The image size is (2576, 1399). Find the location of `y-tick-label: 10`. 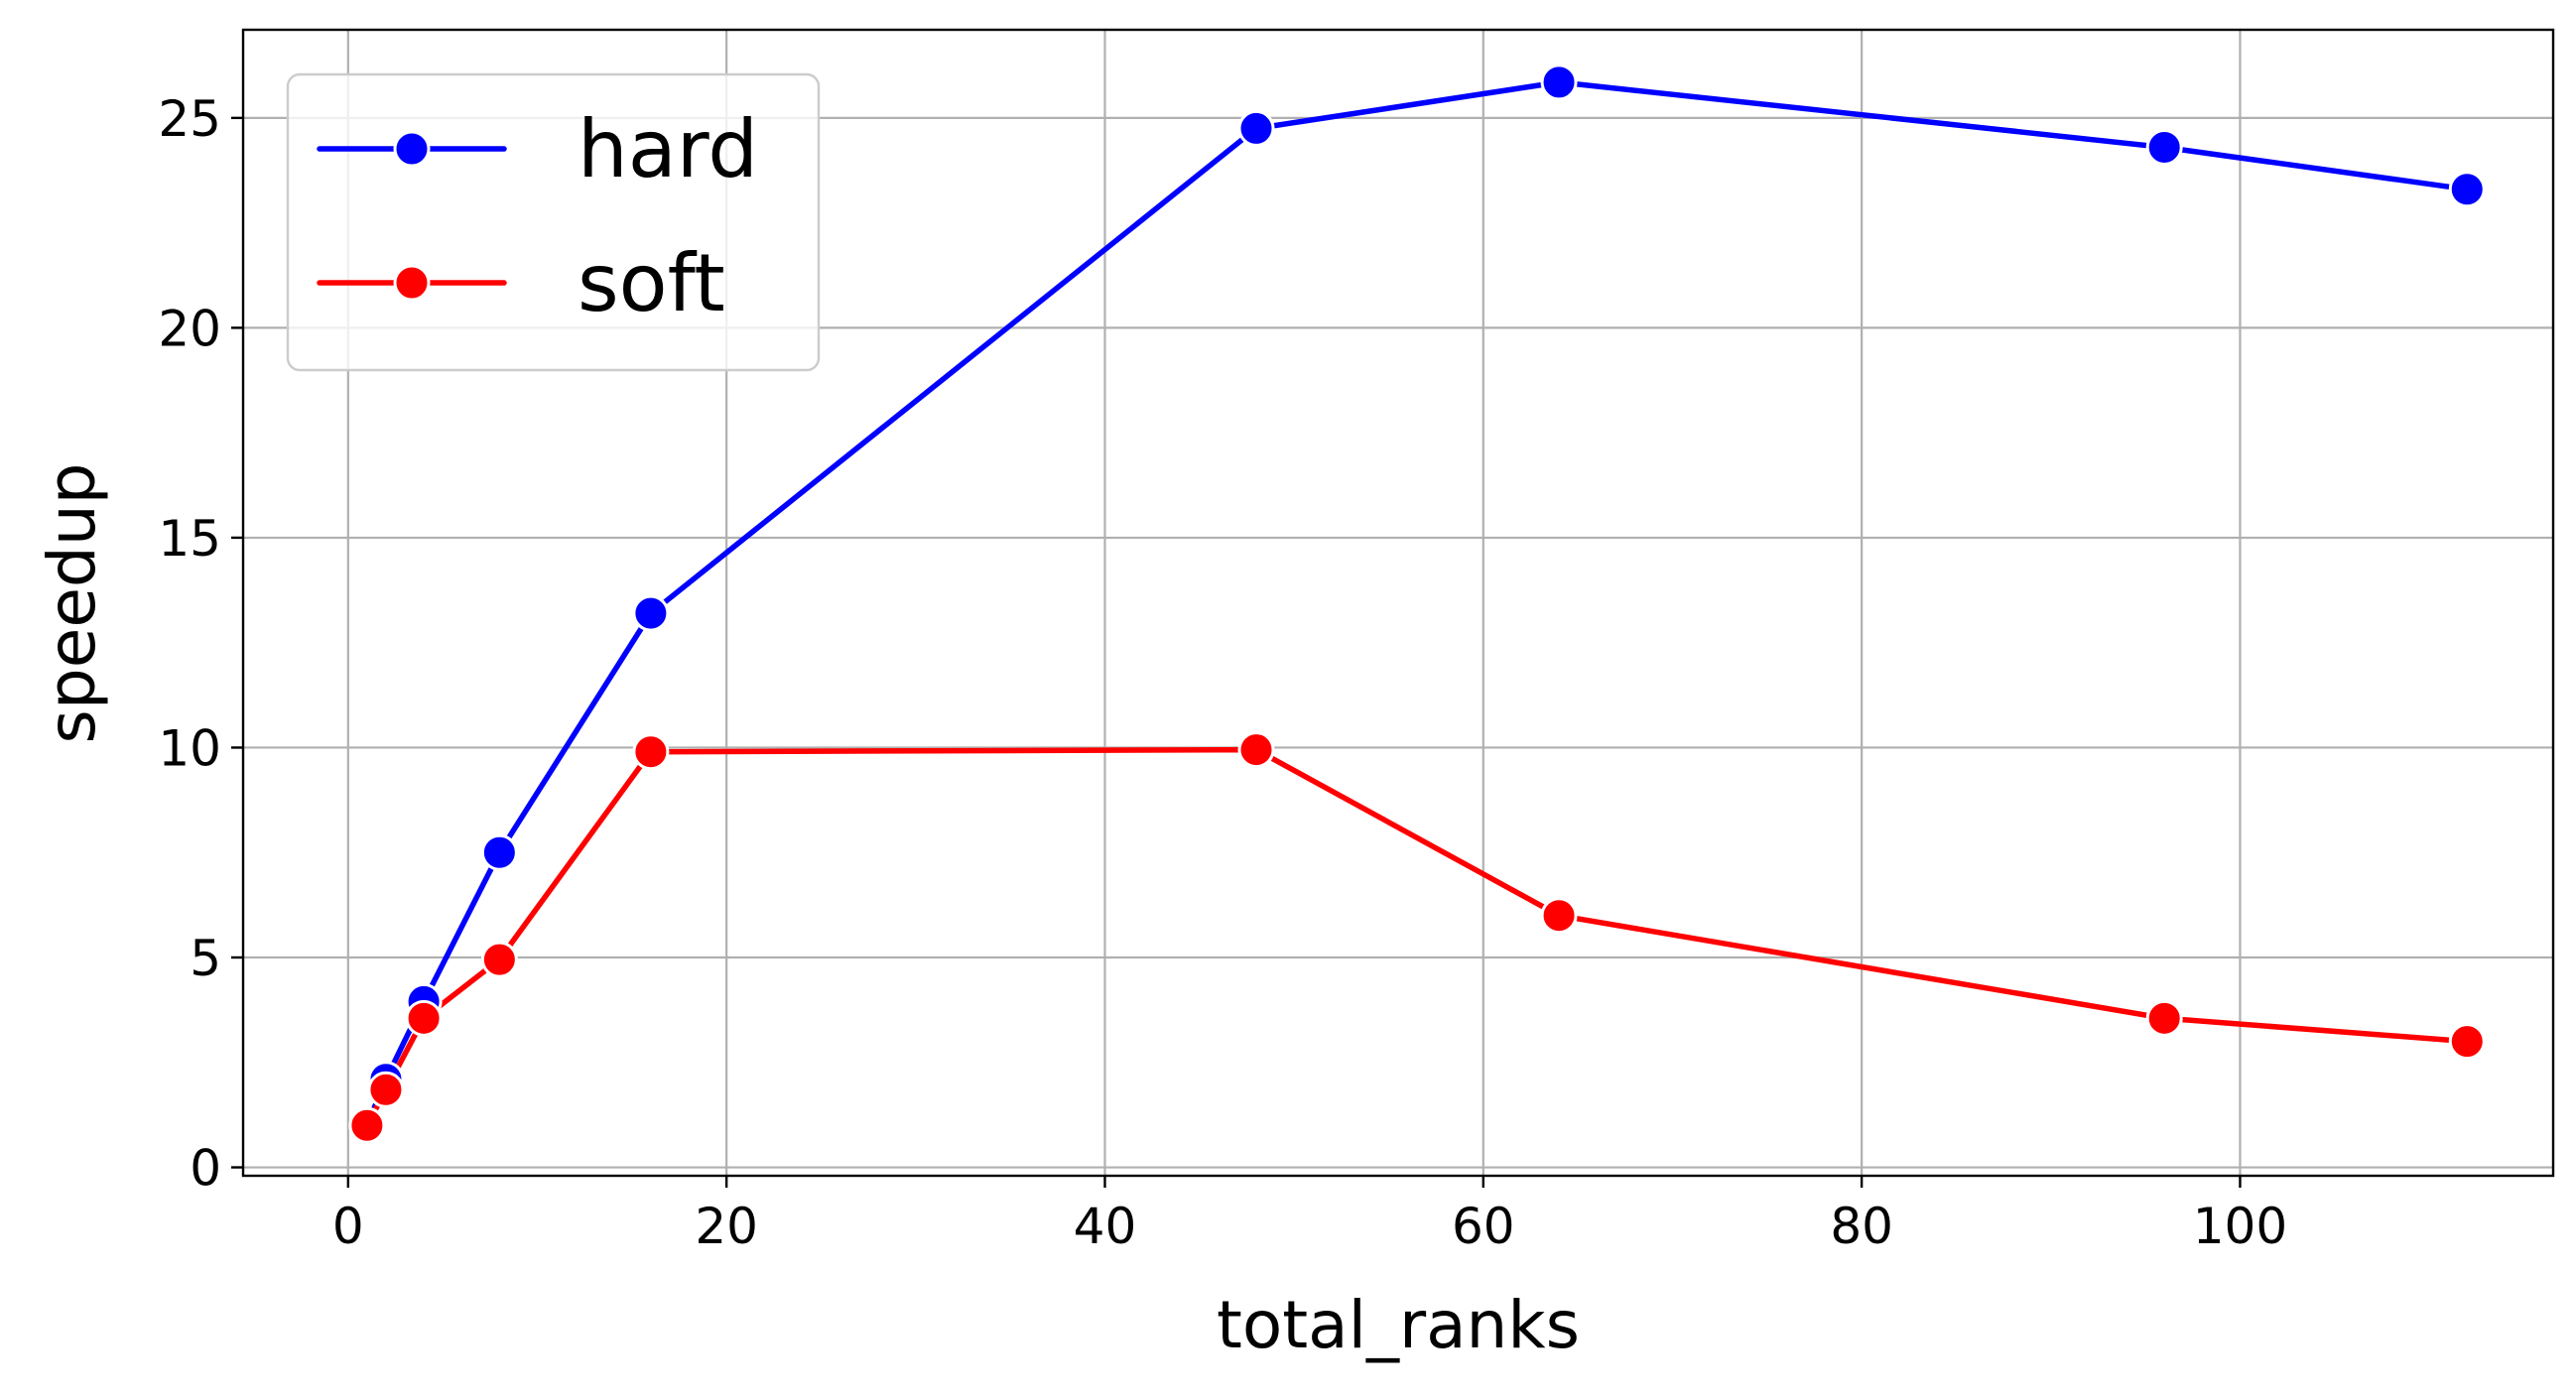

y-tick-label: 10 is located at coordinates (190, 748).